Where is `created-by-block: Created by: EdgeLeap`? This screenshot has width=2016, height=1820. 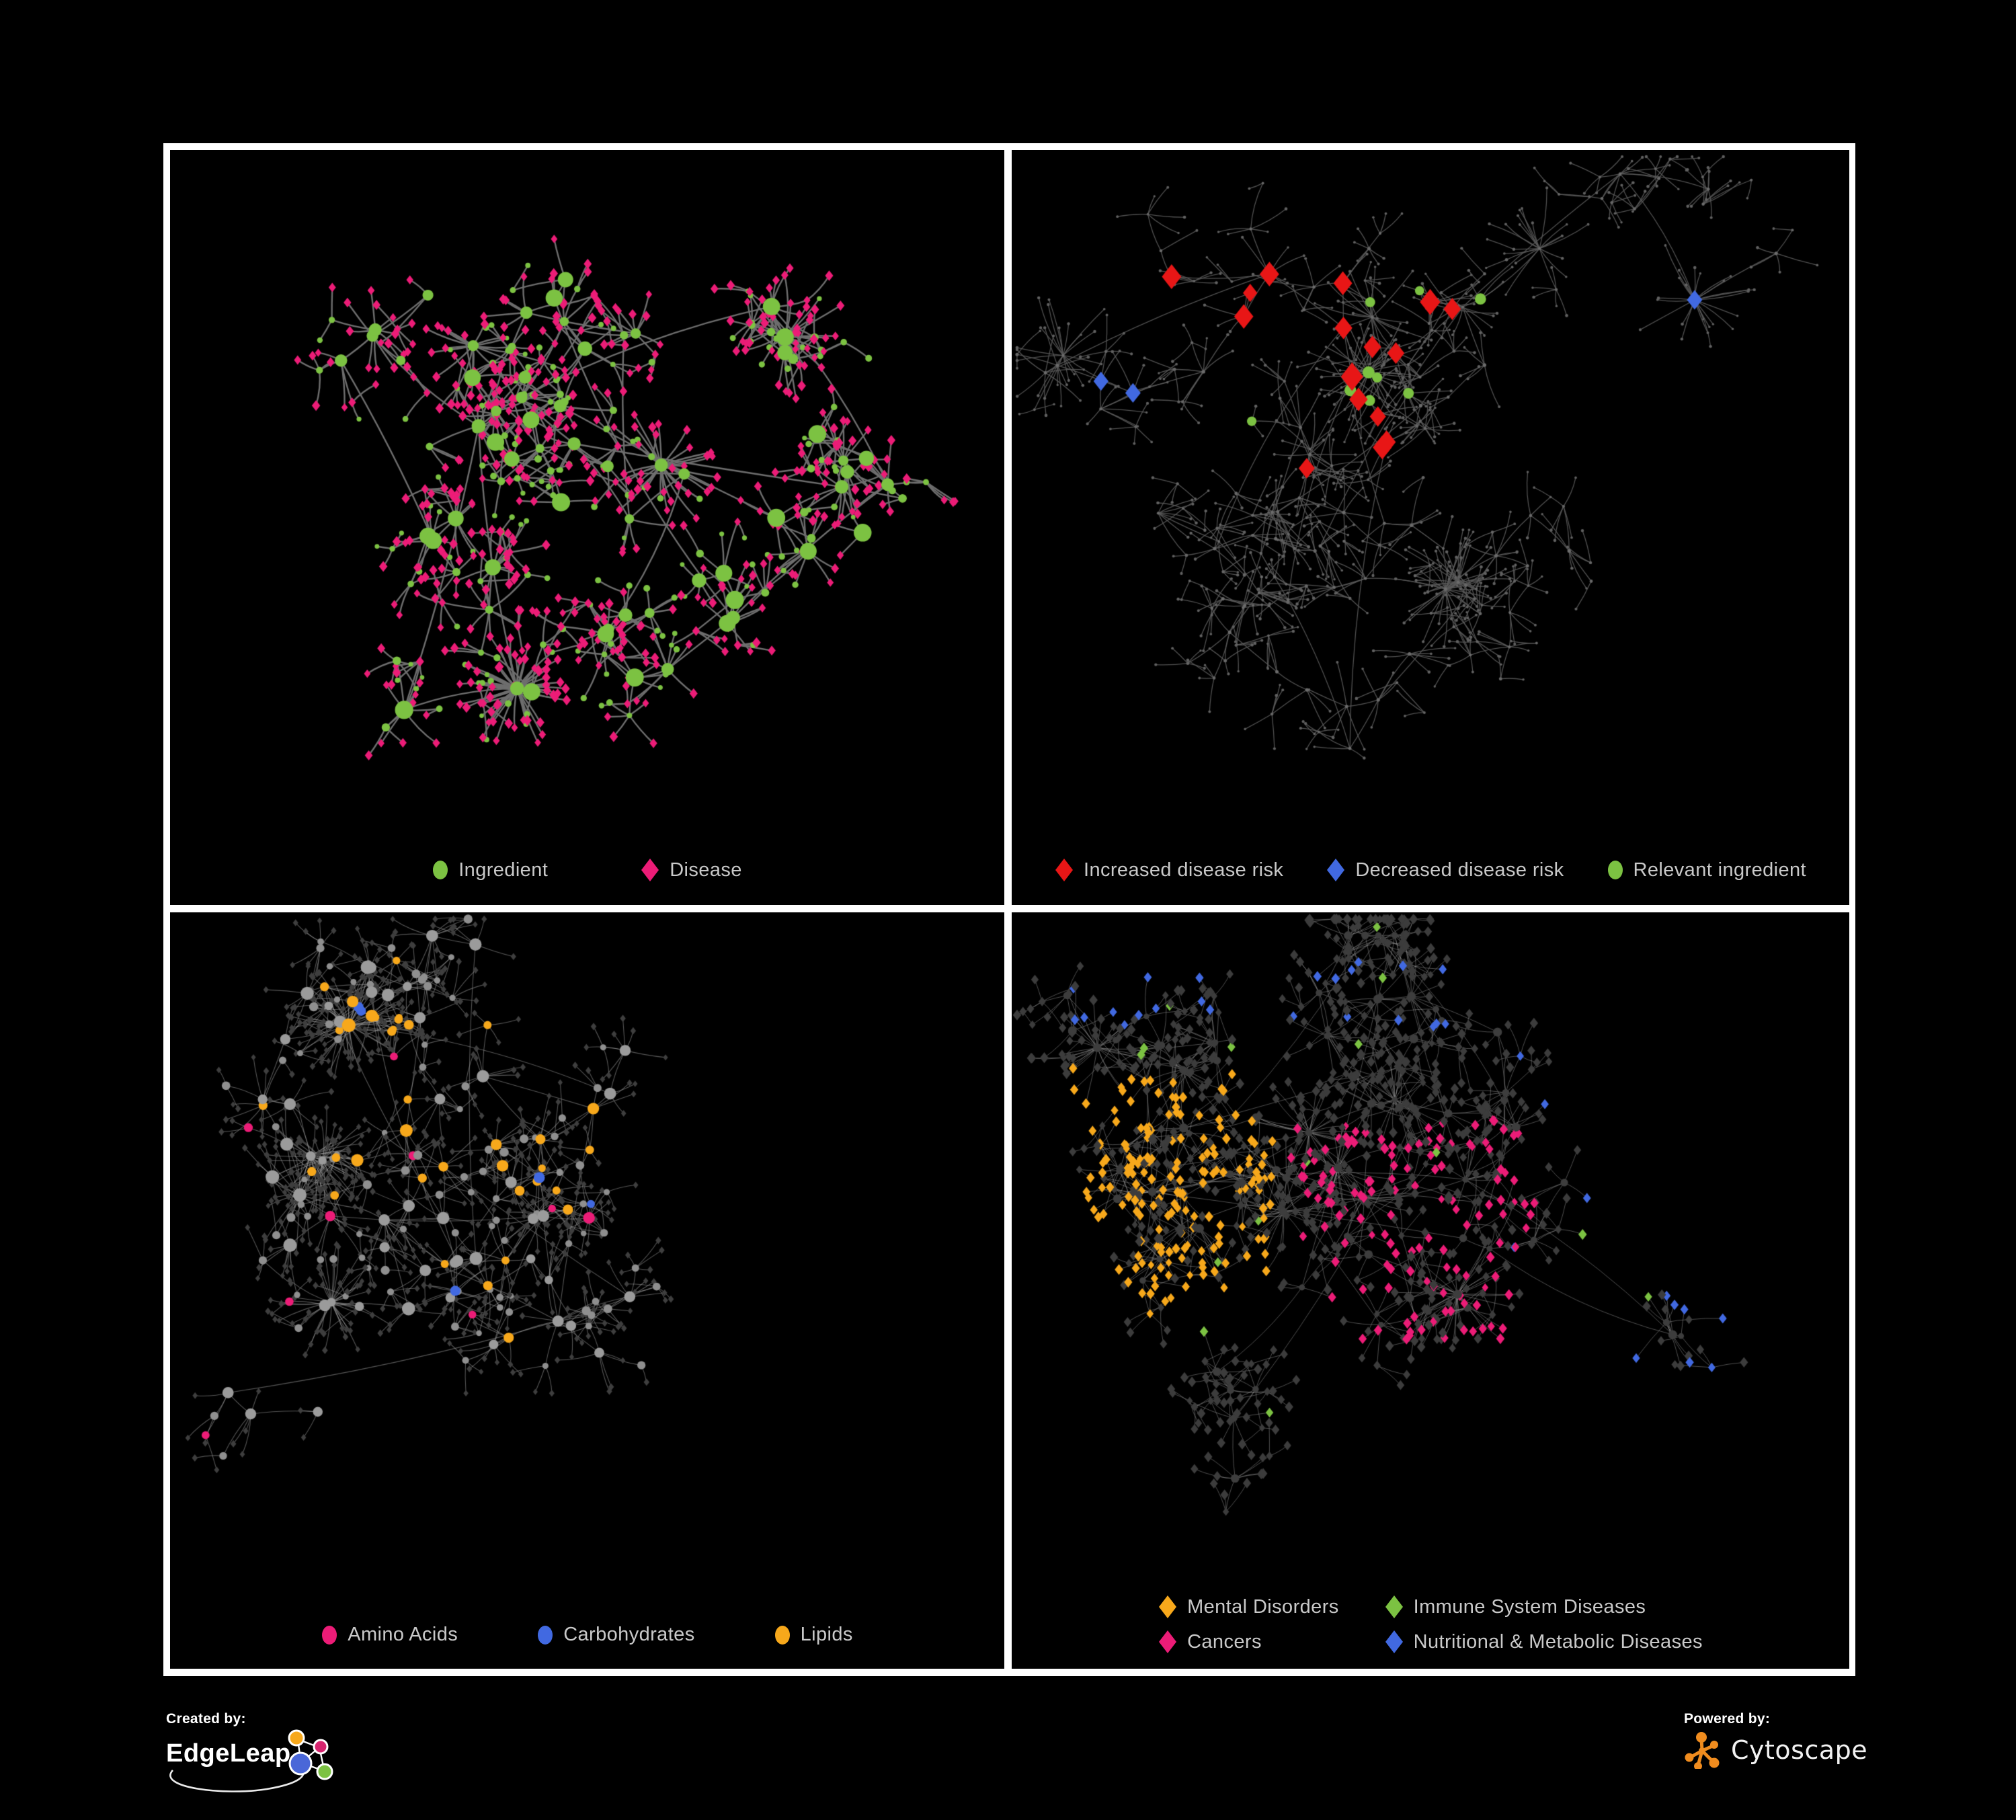 created-by-block: Created by: EdgeLeap is located at coordinates (267, 1753).